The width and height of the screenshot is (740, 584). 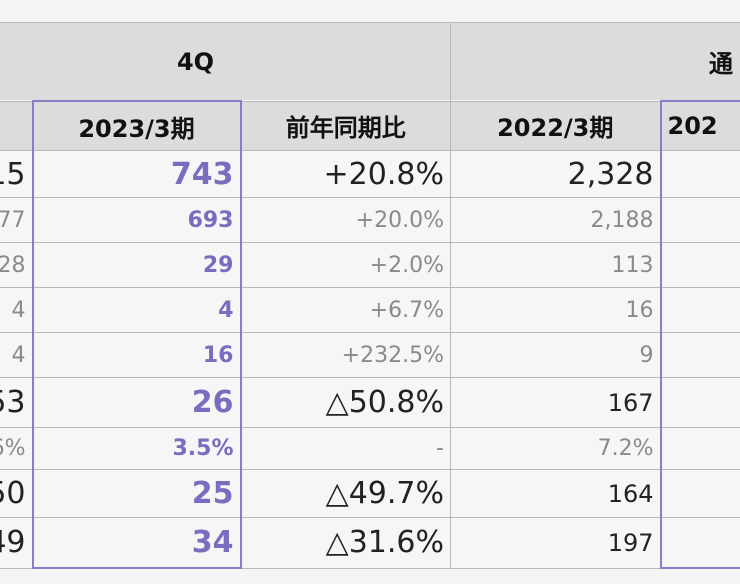 I want to click on column-header, so click(x=16, y=125).